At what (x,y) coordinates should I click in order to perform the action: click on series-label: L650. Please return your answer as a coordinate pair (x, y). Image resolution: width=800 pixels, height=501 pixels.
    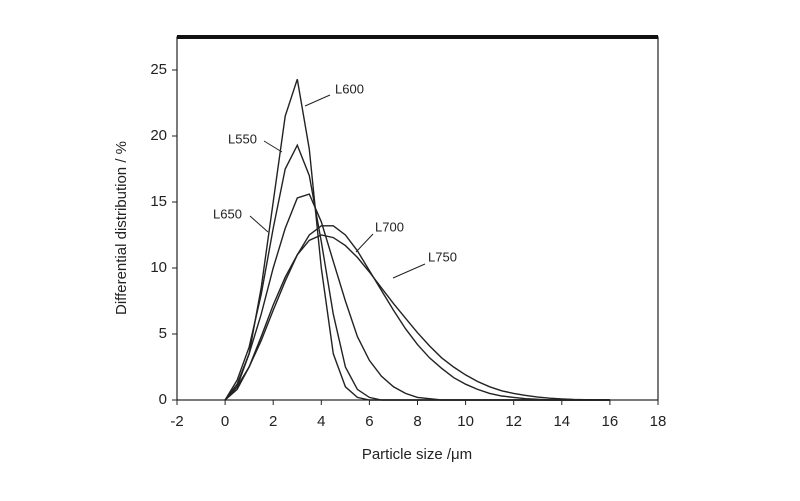
    Looking at the image, I should click on (227, 213).